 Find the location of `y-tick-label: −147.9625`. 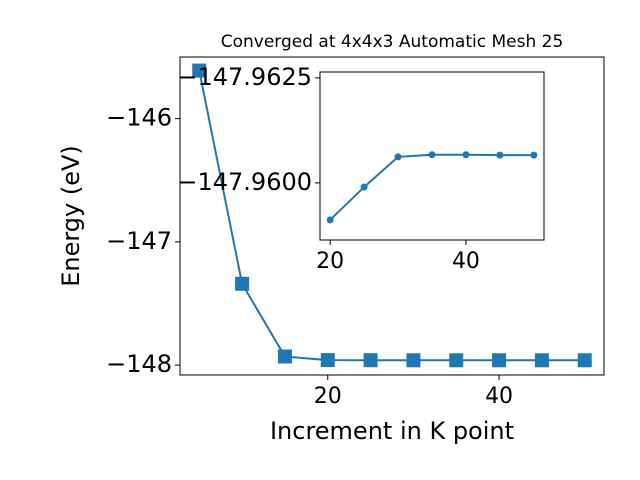

y-tick-label: −147.9625 is located at coordinates (244, 77).